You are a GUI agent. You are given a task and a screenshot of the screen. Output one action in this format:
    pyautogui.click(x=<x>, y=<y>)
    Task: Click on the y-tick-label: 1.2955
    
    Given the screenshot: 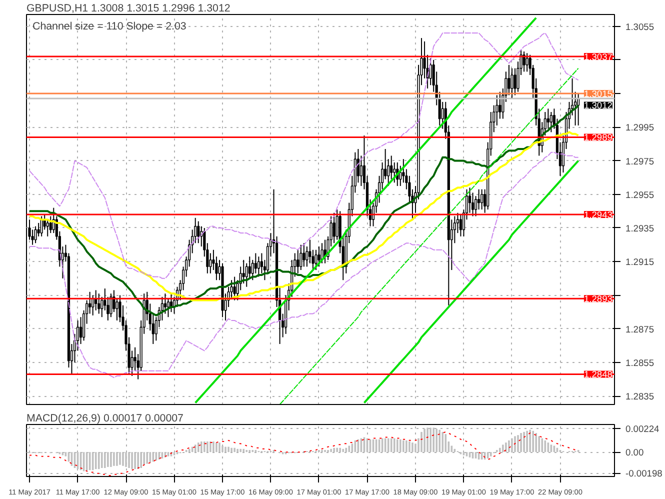 What is the action you would take?
    pyautogui.click(x=640, y=195)
    